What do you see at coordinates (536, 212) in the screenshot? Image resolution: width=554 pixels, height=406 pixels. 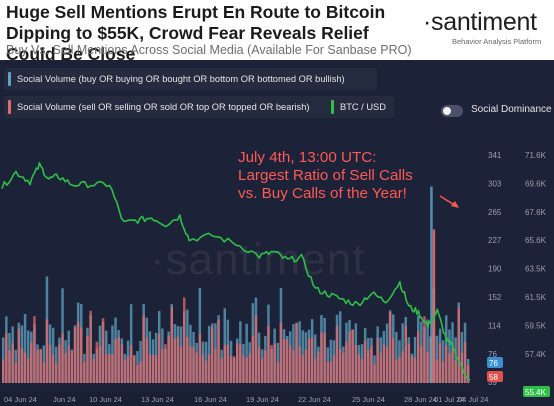 I see `price-axis-tick: 67.6K` at bounding box center [536, 212].